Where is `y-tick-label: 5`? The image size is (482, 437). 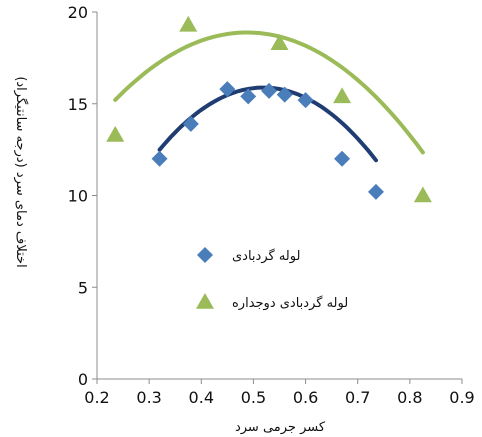 y-tick-label: 5 is located at coordinates (83, 287).